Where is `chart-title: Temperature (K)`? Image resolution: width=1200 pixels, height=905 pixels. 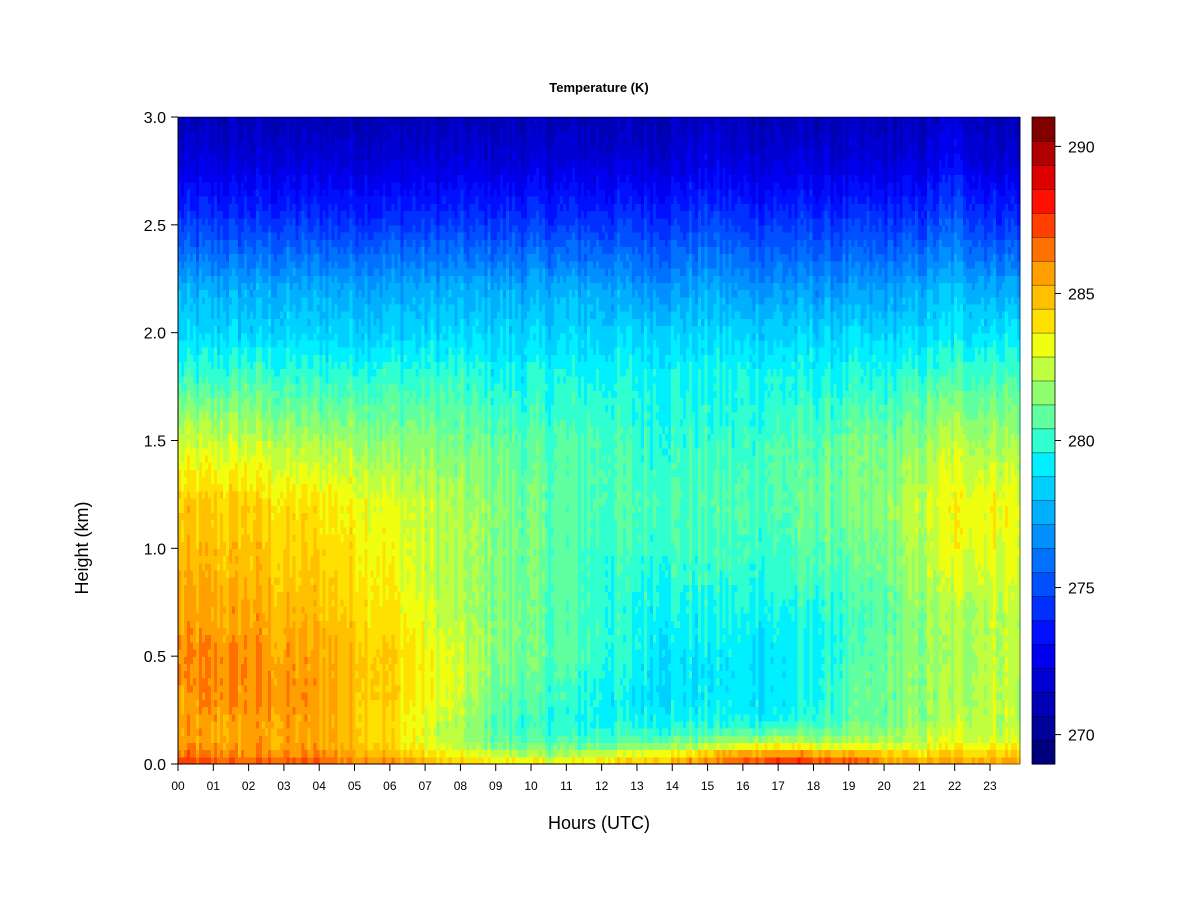 chart-title: Temperature (K) is located at coordinates (598, 87).